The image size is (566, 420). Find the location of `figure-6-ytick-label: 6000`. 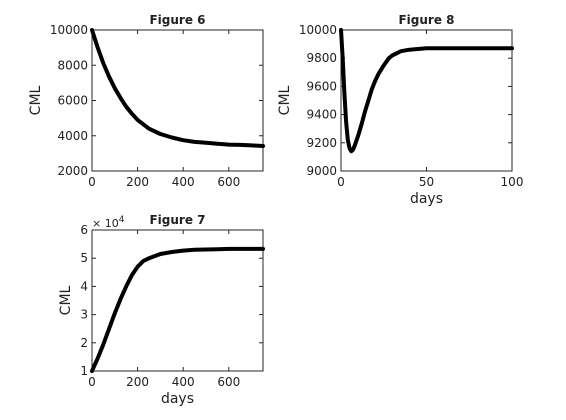

figure-6-ytick-label: 6000 is located at coordinates (72, 101).